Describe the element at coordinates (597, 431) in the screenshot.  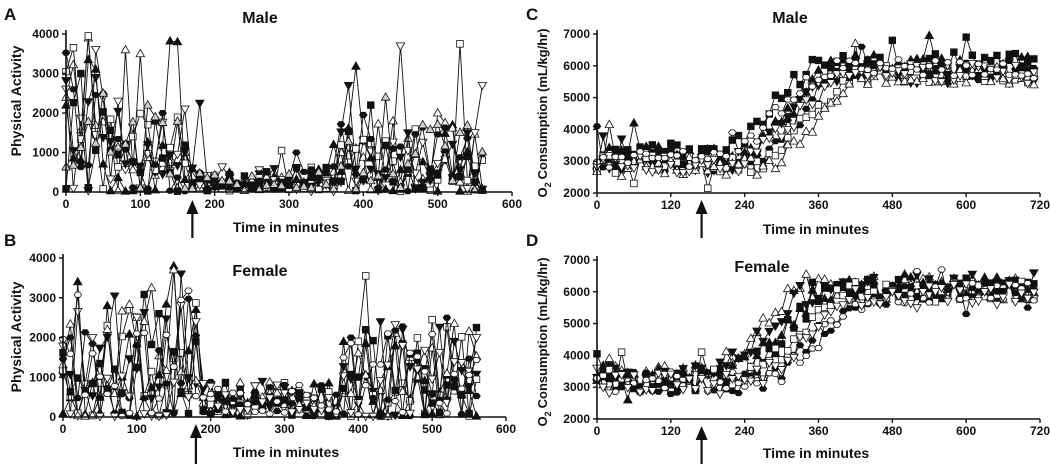
I see `panel-d-x-tick-label: 0` at that location.